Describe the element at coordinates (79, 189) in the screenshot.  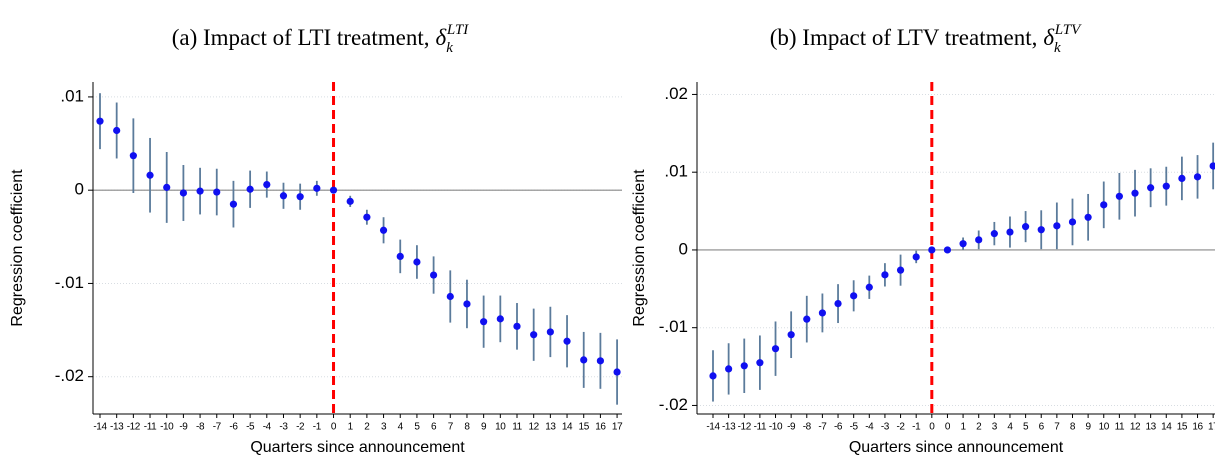
I see `y-tick-label: 0` at that location.